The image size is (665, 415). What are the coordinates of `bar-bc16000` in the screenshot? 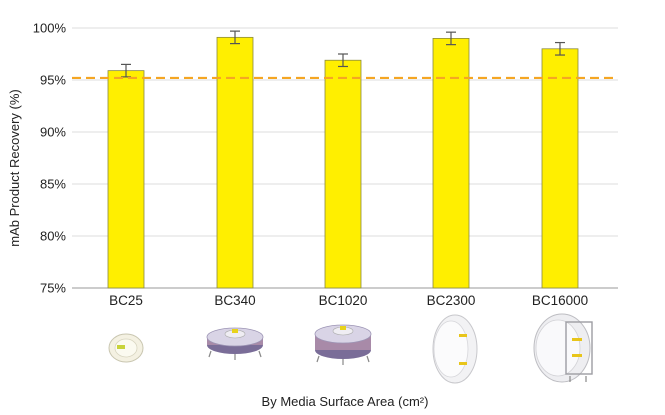 It's located at (560, 168).